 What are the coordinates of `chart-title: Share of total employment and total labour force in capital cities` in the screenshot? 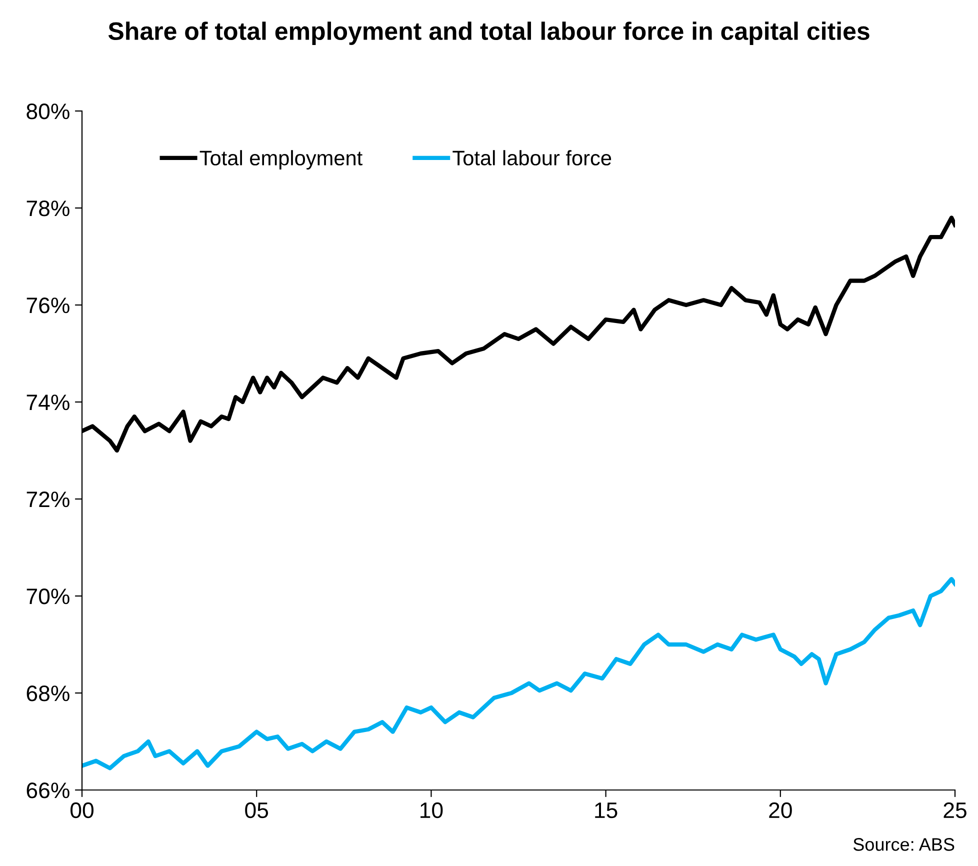 It's located at (489, 33).